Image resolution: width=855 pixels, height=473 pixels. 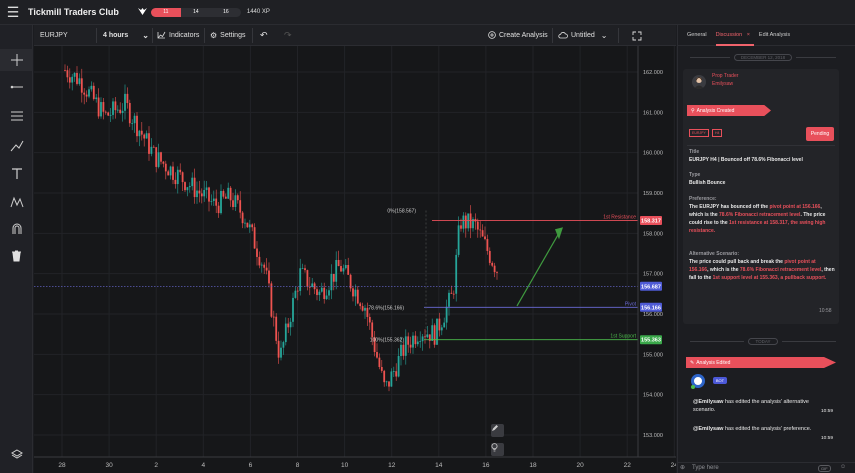 I want to click on close-icon: ×, so click(x=748, y=35).